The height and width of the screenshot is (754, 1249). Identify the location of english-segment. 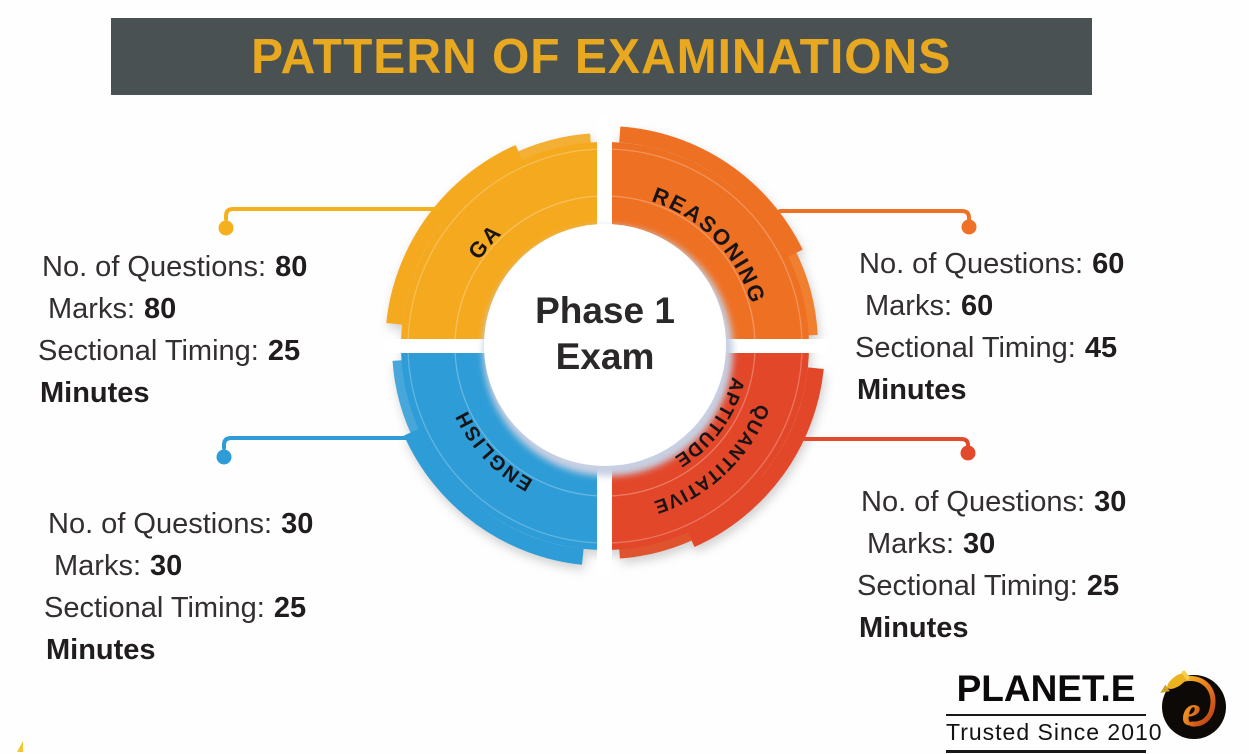
(503, 448).